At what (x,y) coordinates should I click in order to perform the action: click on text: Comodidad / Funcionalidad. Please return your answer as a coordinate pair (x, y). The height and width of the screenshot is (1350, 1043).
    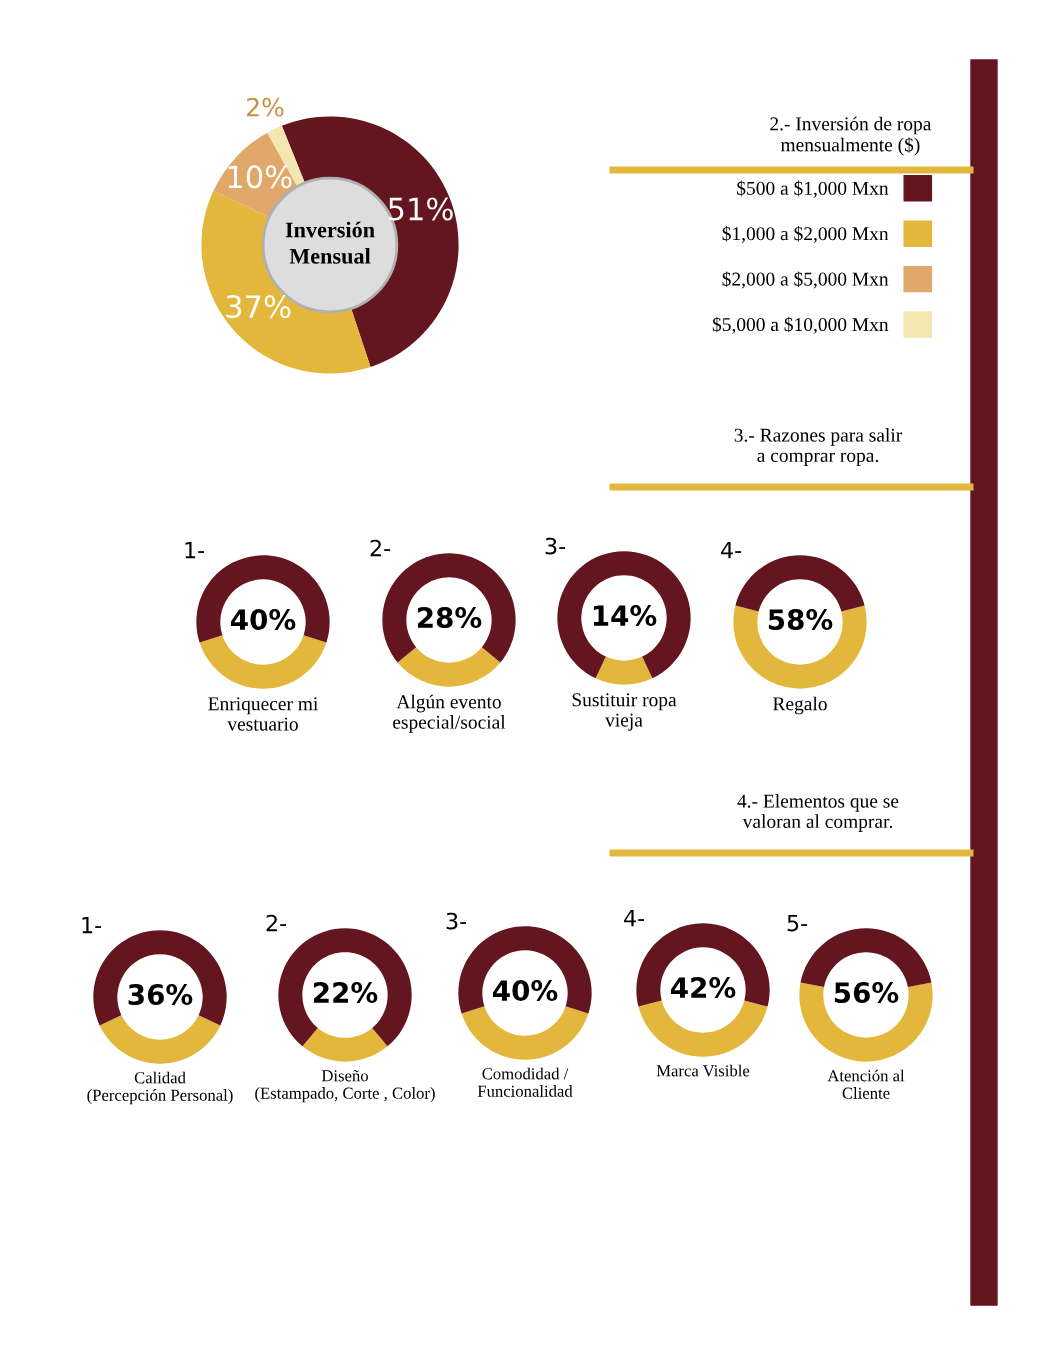
    Looking at the image, I should click on (525, 1082).